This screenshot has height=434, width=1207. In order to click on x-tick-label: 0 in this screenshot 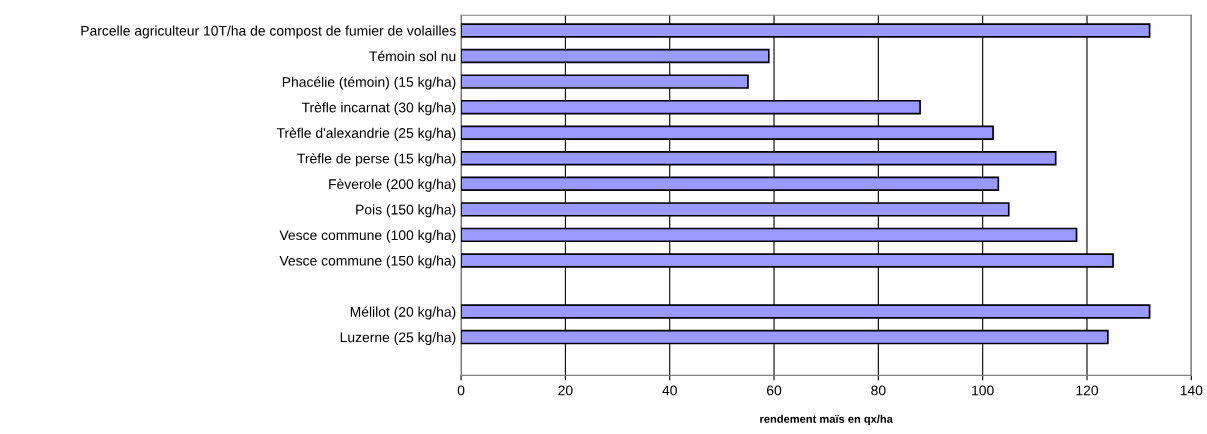, I will do `click(461, 390)`.